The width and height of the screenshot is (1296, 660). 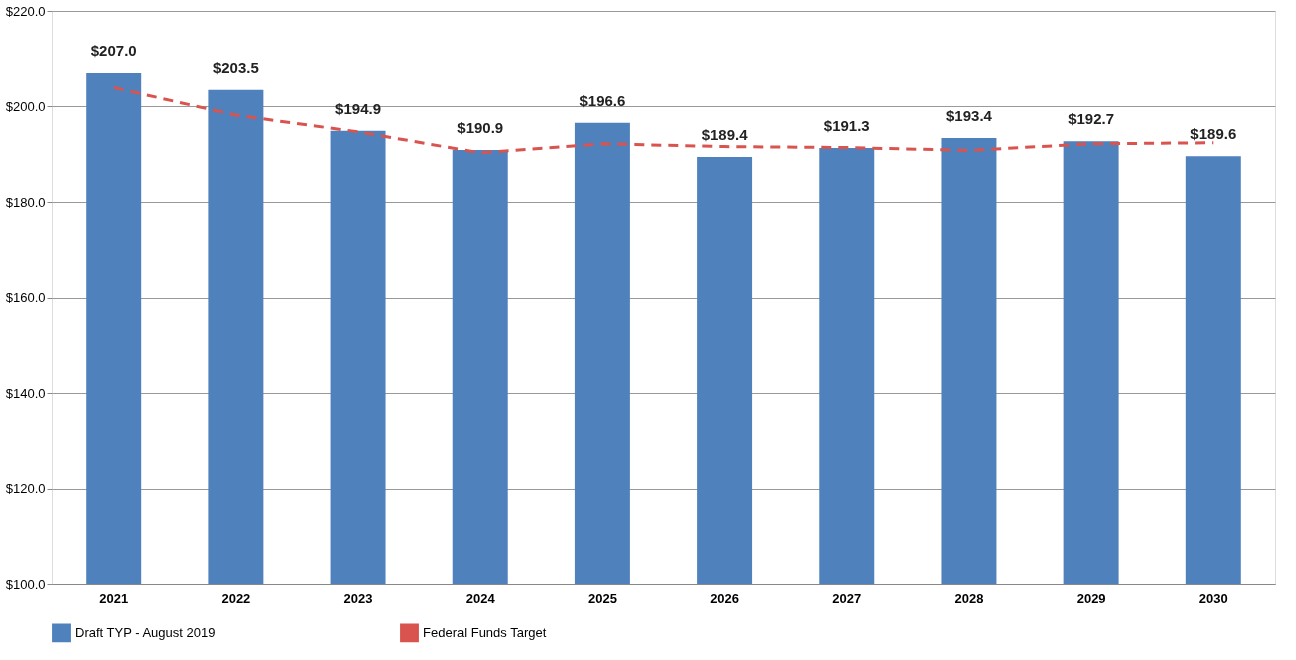 What do you see at coordinates (25, 202) in the screenshot?
I see `y-tick-label: $180.0` at bounding box center [25, 202].